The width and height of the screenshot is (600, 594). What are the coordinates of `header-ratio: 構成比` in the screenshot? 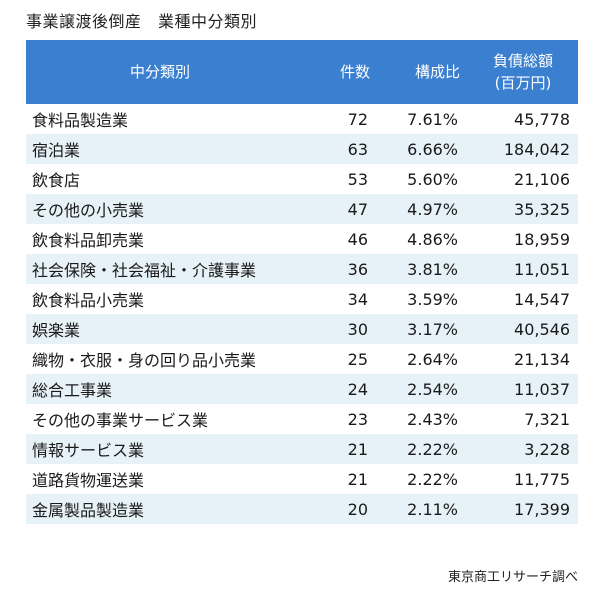 It's located at (437, 72).